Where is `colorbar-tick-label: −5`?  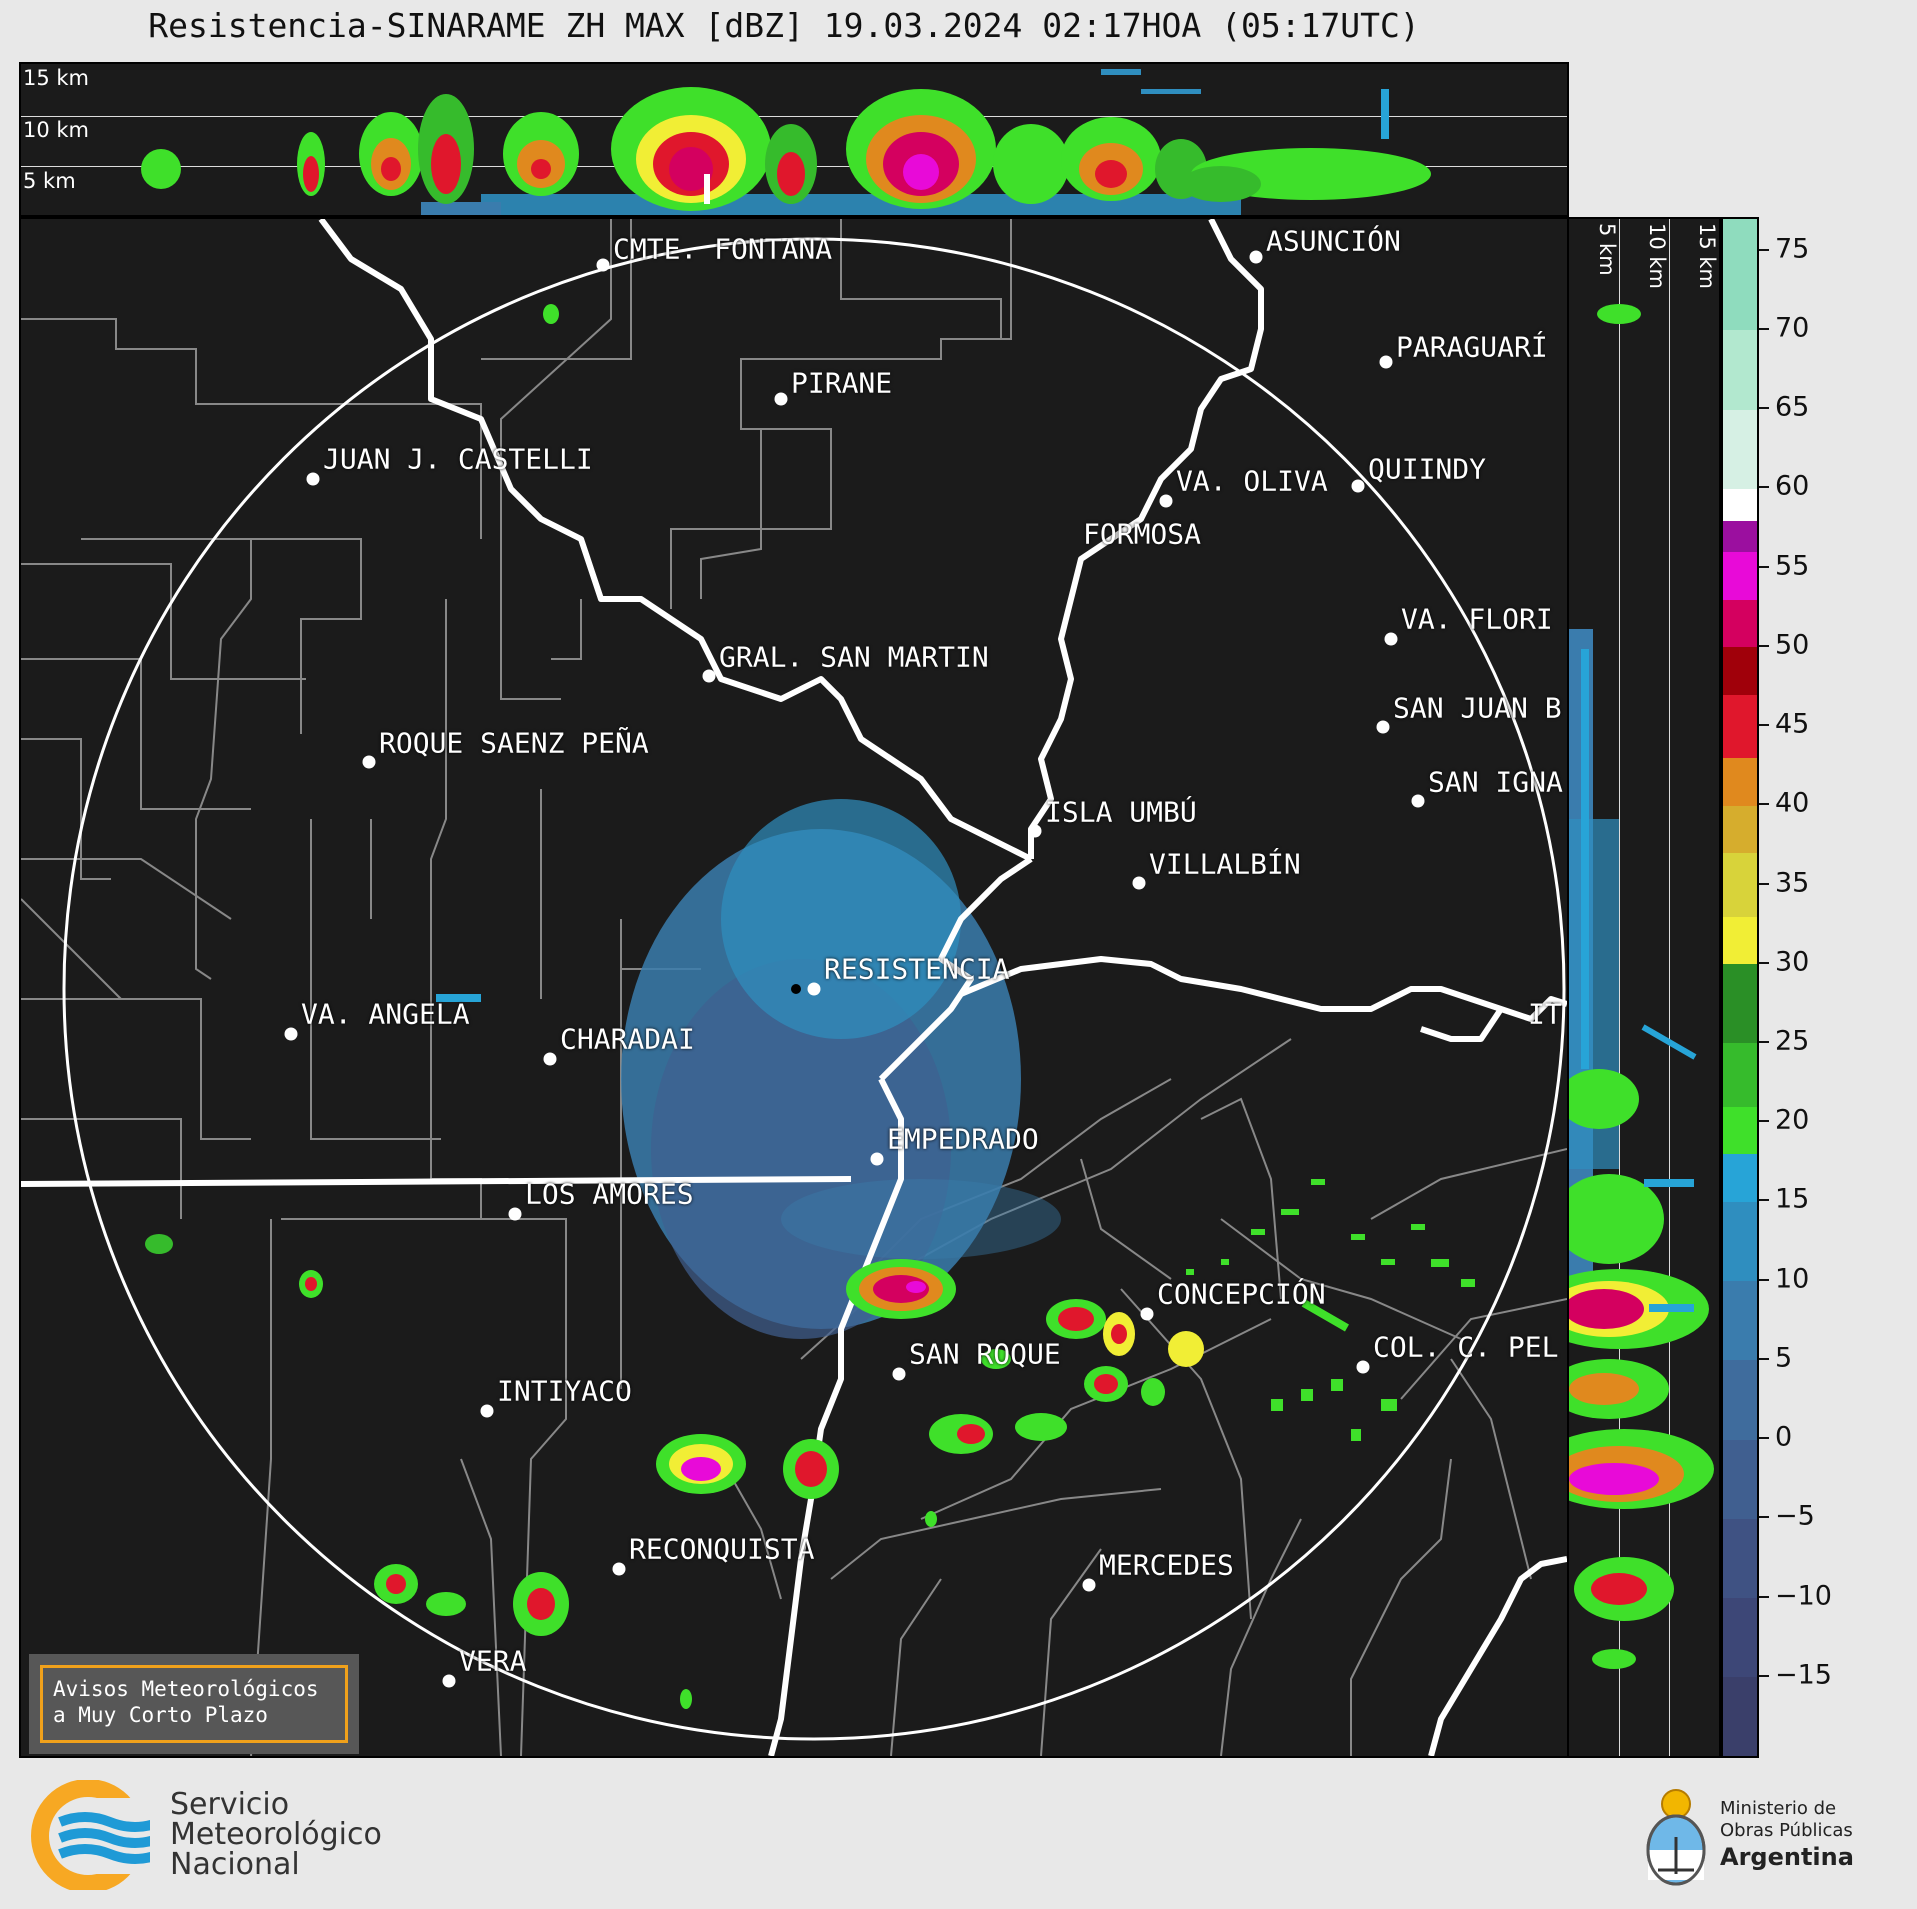 colorbar-tick-label: −5 is located at coordinates (1795, 1516).